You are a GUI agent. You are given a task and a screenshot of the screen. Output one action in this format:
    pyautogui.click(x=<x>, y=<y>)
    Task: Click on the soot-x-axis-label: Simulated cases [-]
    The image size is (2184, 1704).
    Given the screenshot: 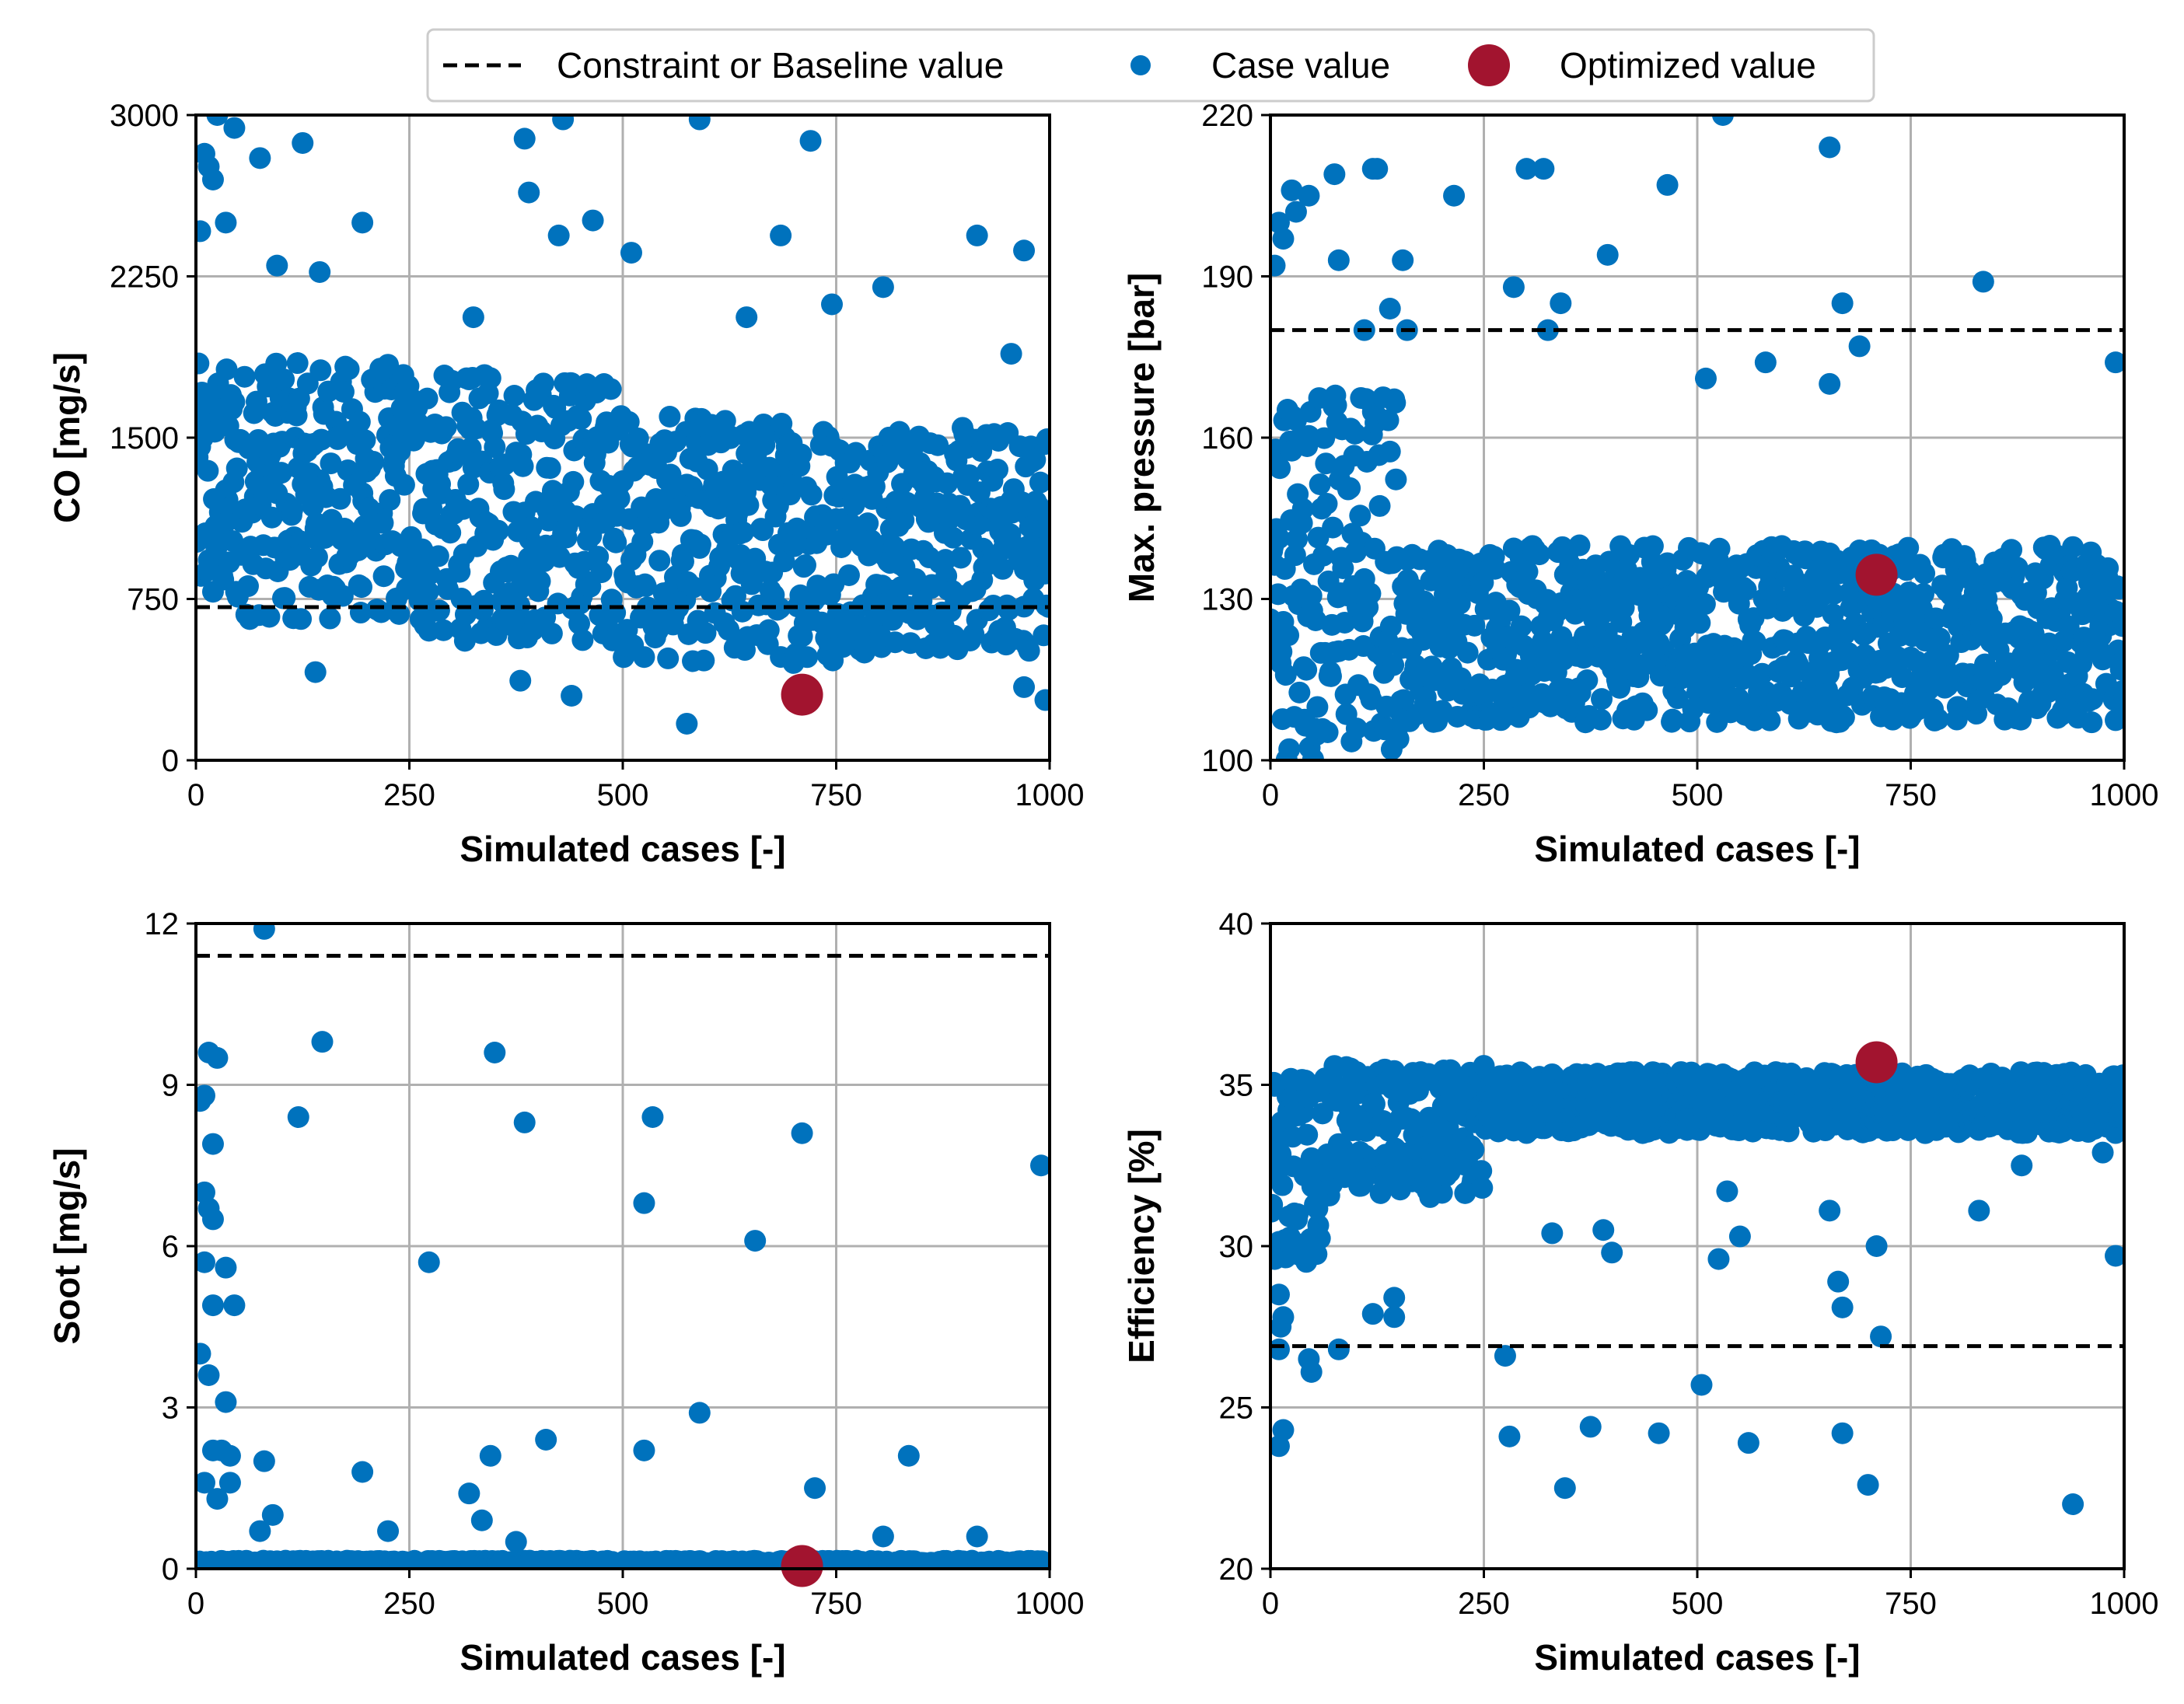 What is the action you would take?
    pyautogui.click(x=622, y=1657)
    